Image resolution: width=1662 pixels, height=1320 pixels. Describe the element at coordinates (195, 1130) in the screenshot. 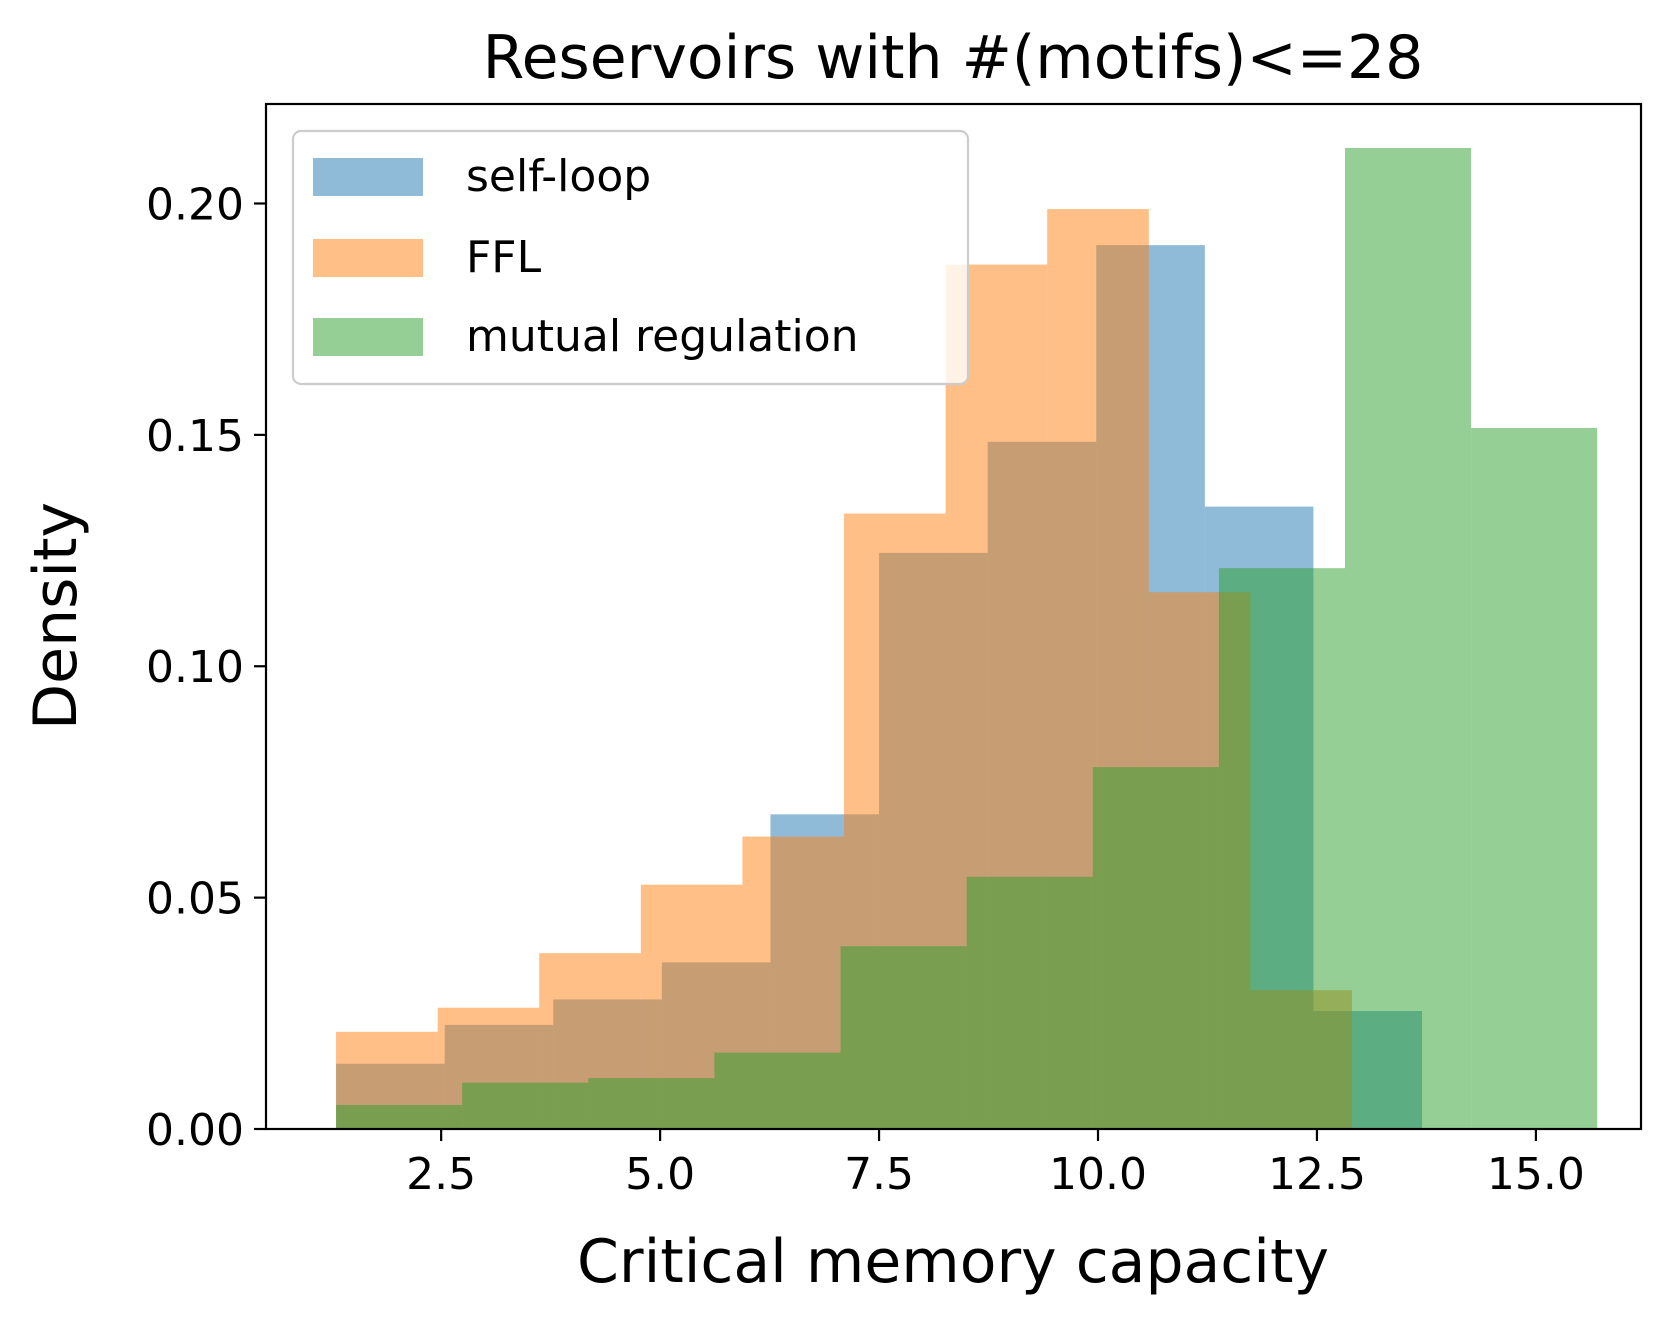

I see `y-tick-label: 0.00` at that location.